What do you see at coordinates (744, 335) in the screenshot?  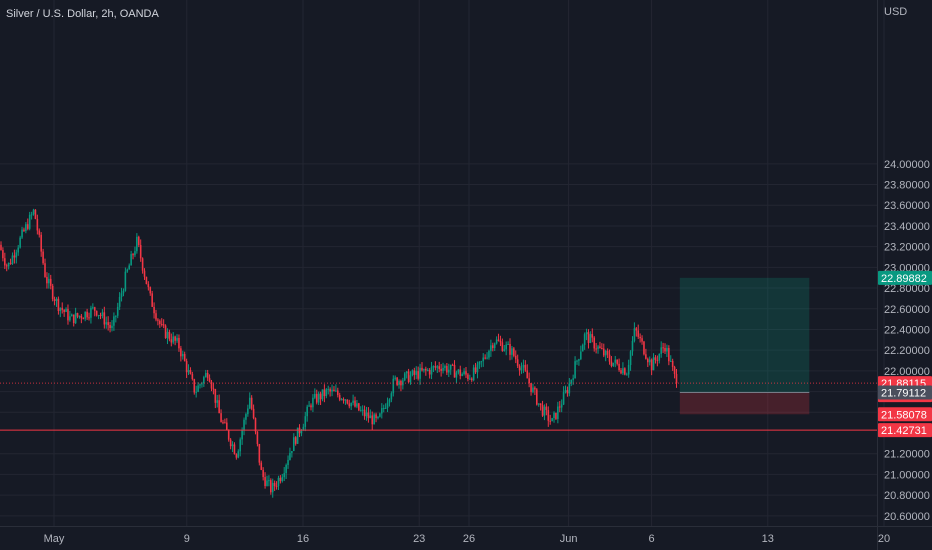 I see `target-zone` at bounding box center [744, 335].